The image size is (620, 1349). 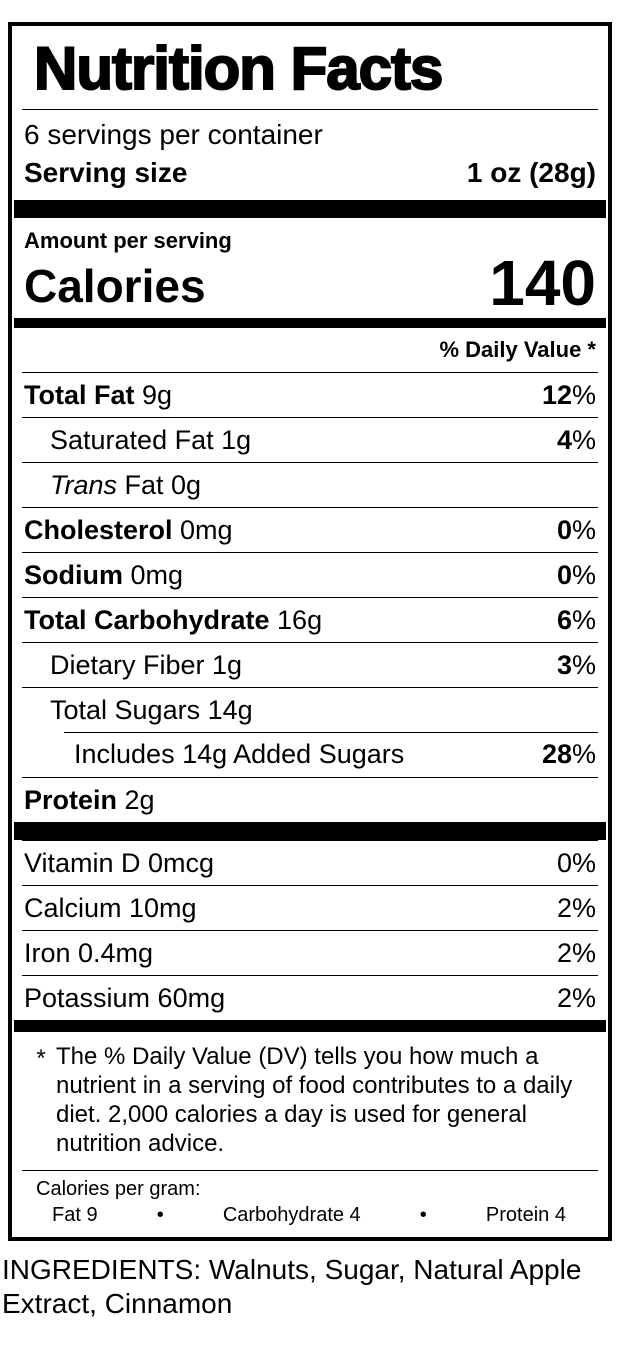 I want to click on daily-value-header: % Daily Value *, so click(x=517, y=349).